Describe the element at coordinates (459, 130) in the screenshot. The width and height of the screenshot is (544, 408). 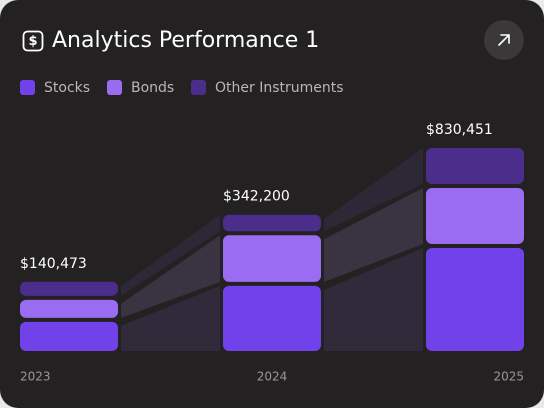
I see `total-label: $830,451` at that location.